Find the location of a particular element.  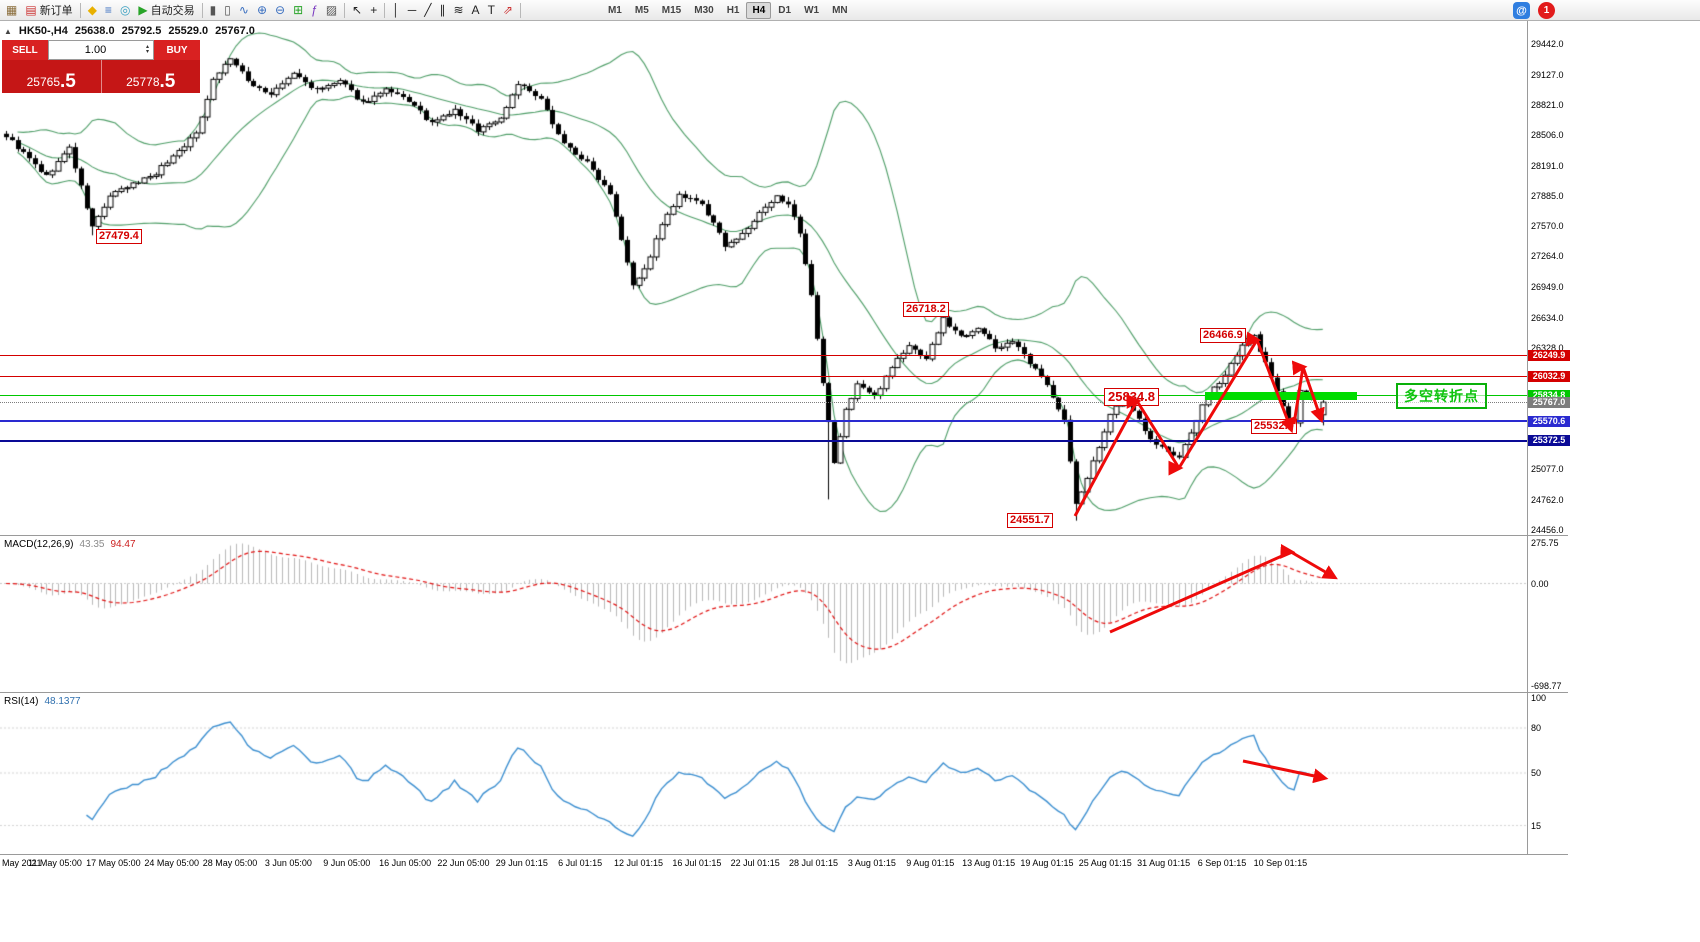

arrows-tool-button: ⇗ is located at coordinates (508, 10).